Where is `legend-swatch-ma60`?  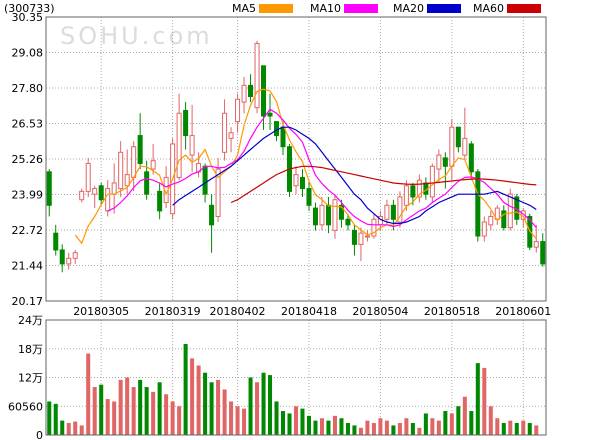
legend-swatch-ma60 is located at coordinates (524, 8).